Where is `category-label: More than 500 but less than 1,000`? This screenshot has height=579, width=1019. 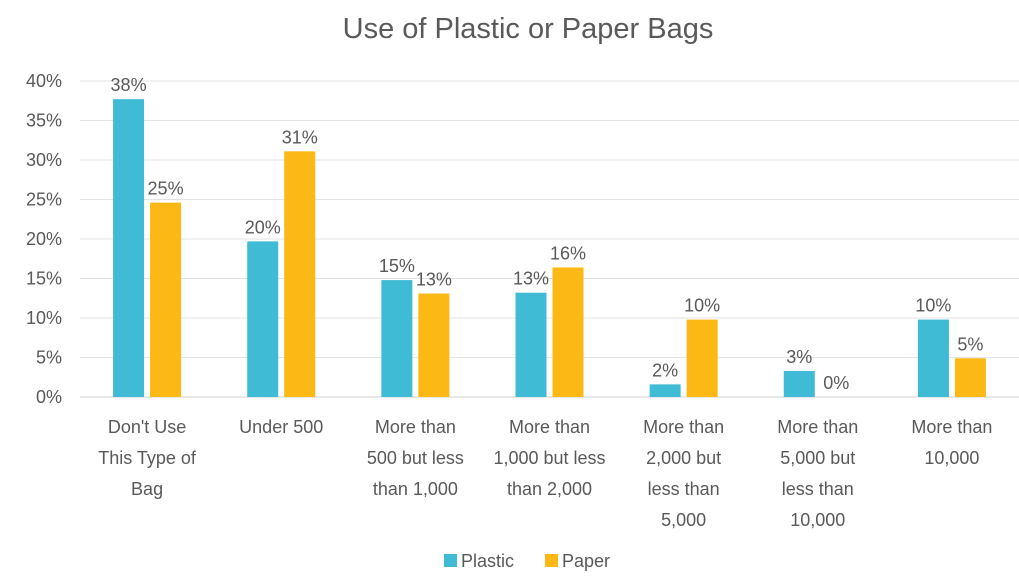
category-label: More than 500 but less than 1,000 is located at coordinates (415, 458).